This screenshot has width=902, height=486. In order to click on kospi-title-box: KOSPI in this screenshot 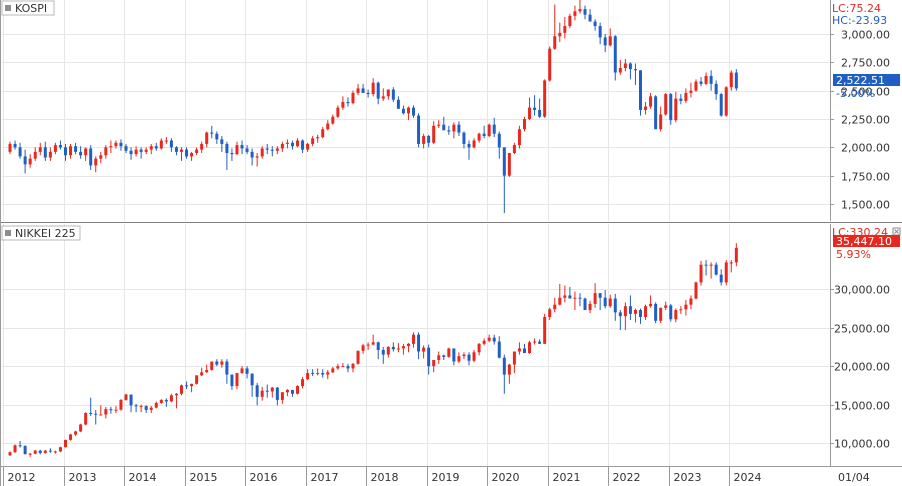, I will do `click(28, 8)`.